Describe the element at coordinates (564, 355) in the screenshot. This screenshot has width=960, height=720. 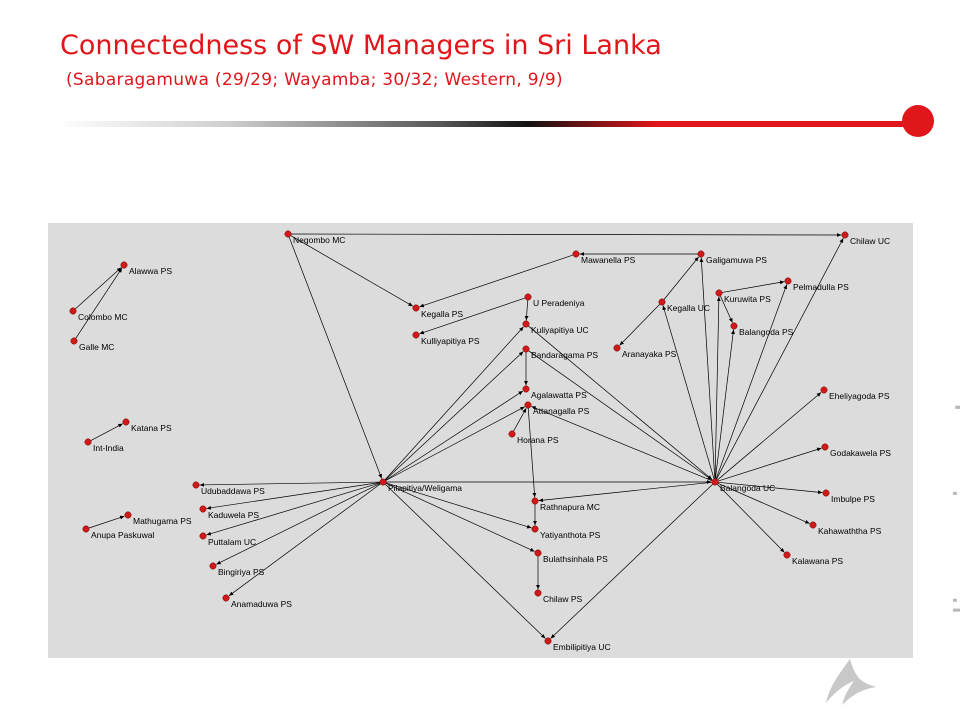
I see `node-label-bandaragama-ps: Bandaragama PS` at that location.